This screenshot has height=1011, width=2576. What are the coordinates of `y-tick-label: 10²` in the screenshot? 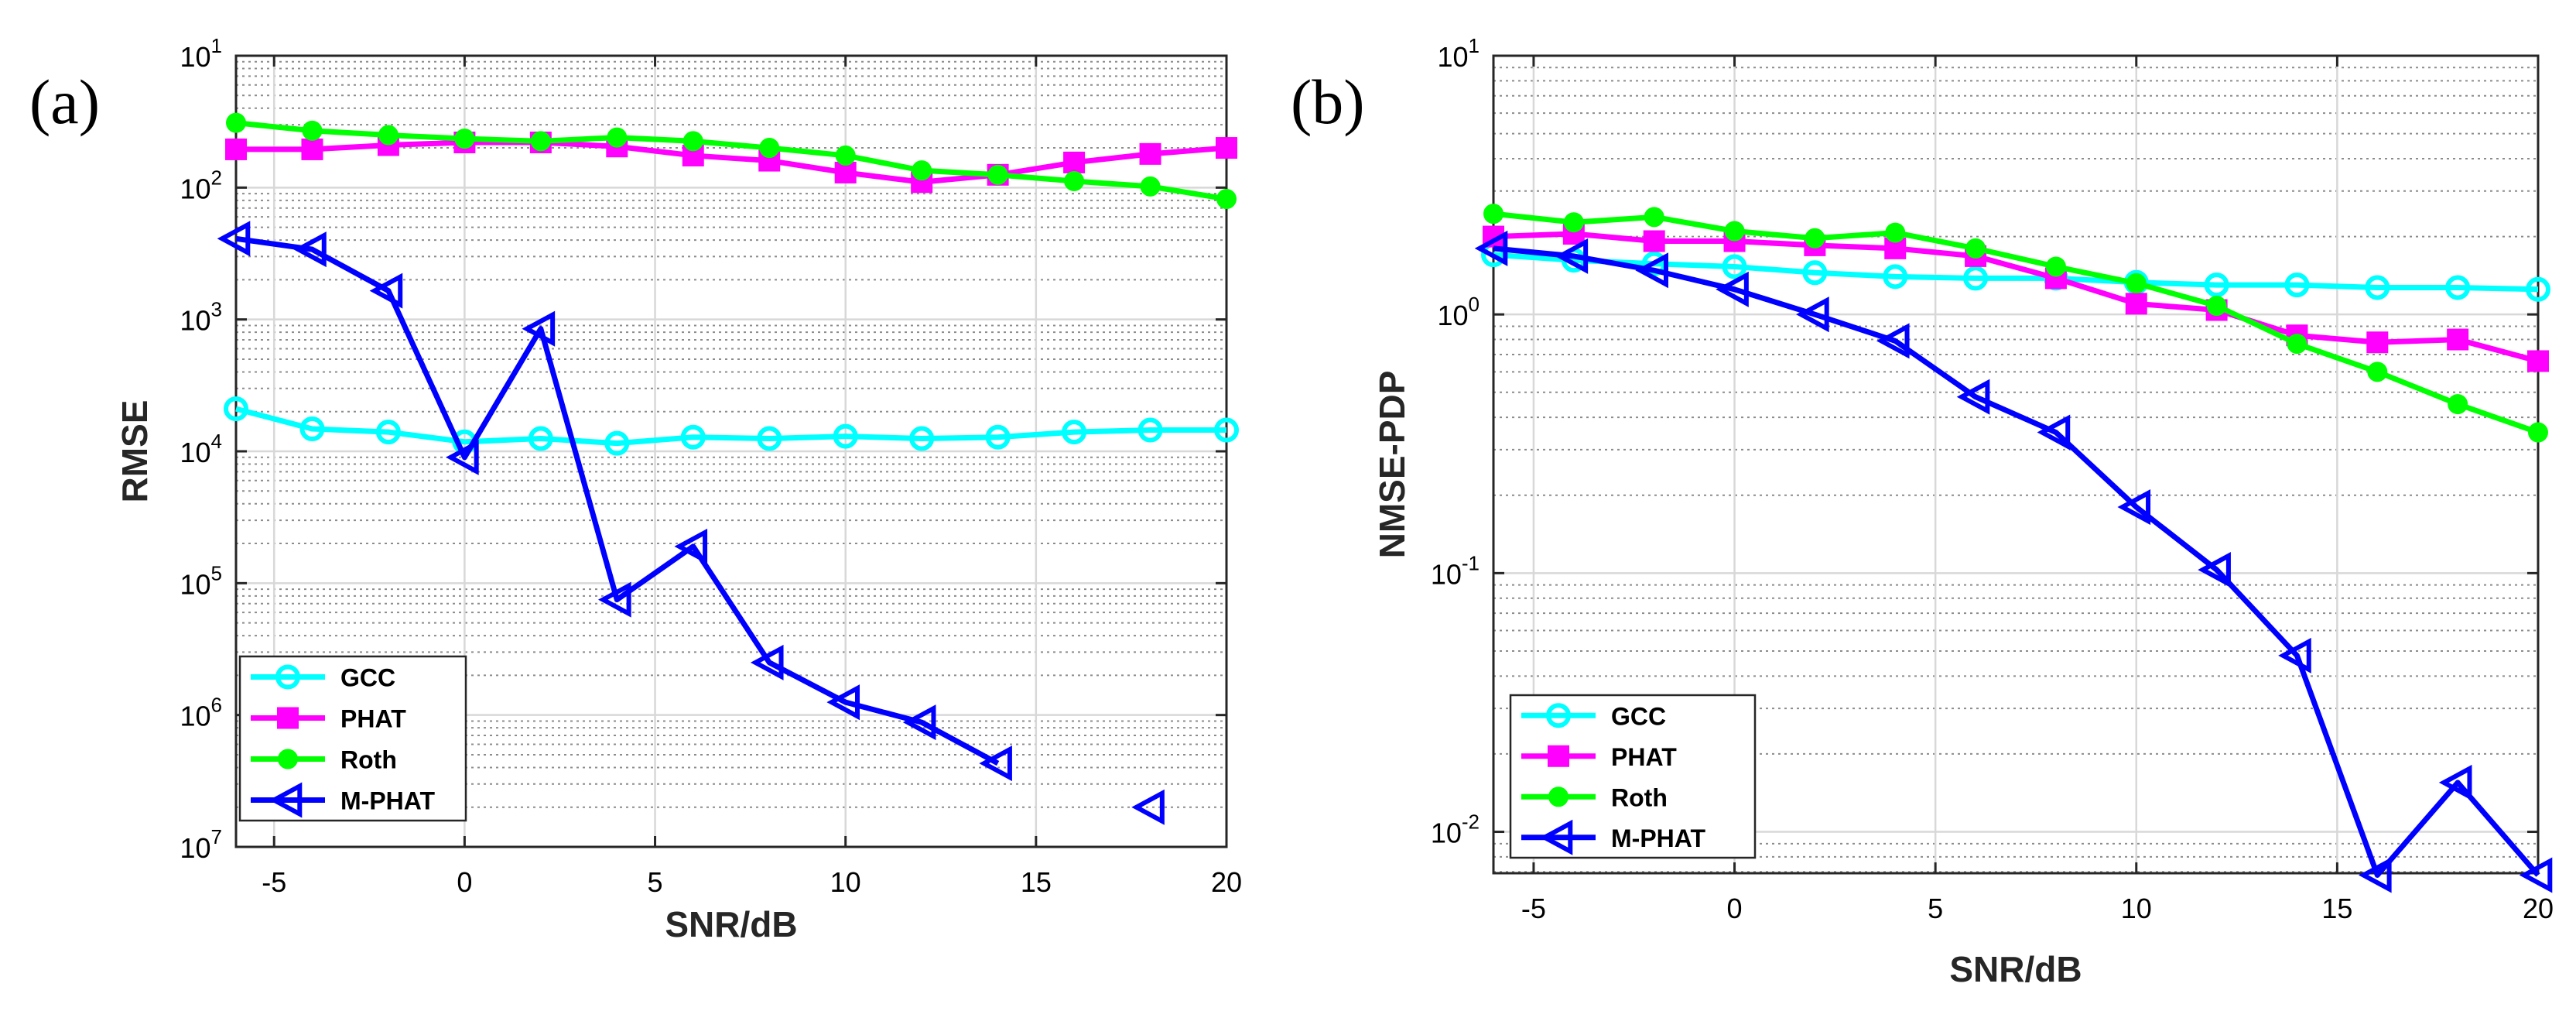 It's located at (201, 185).